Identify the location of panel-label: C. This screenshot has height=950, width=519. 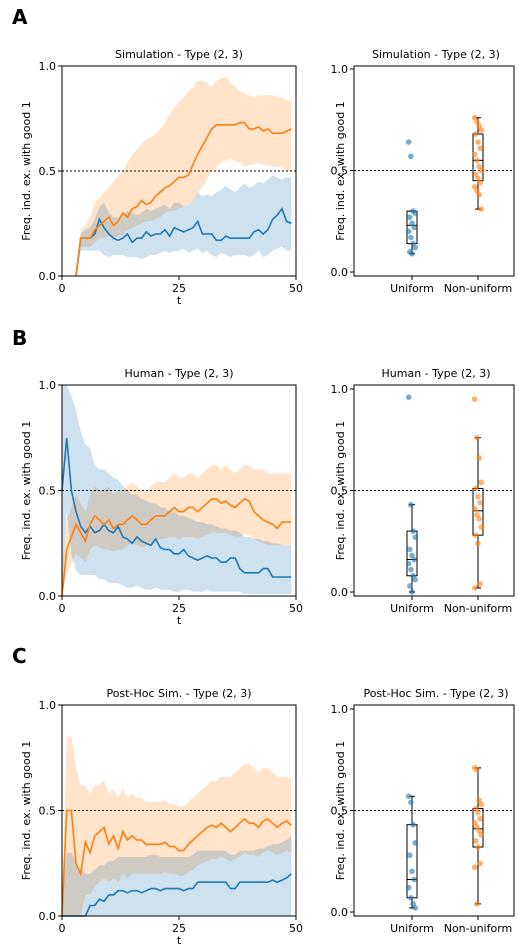
(19, 656).